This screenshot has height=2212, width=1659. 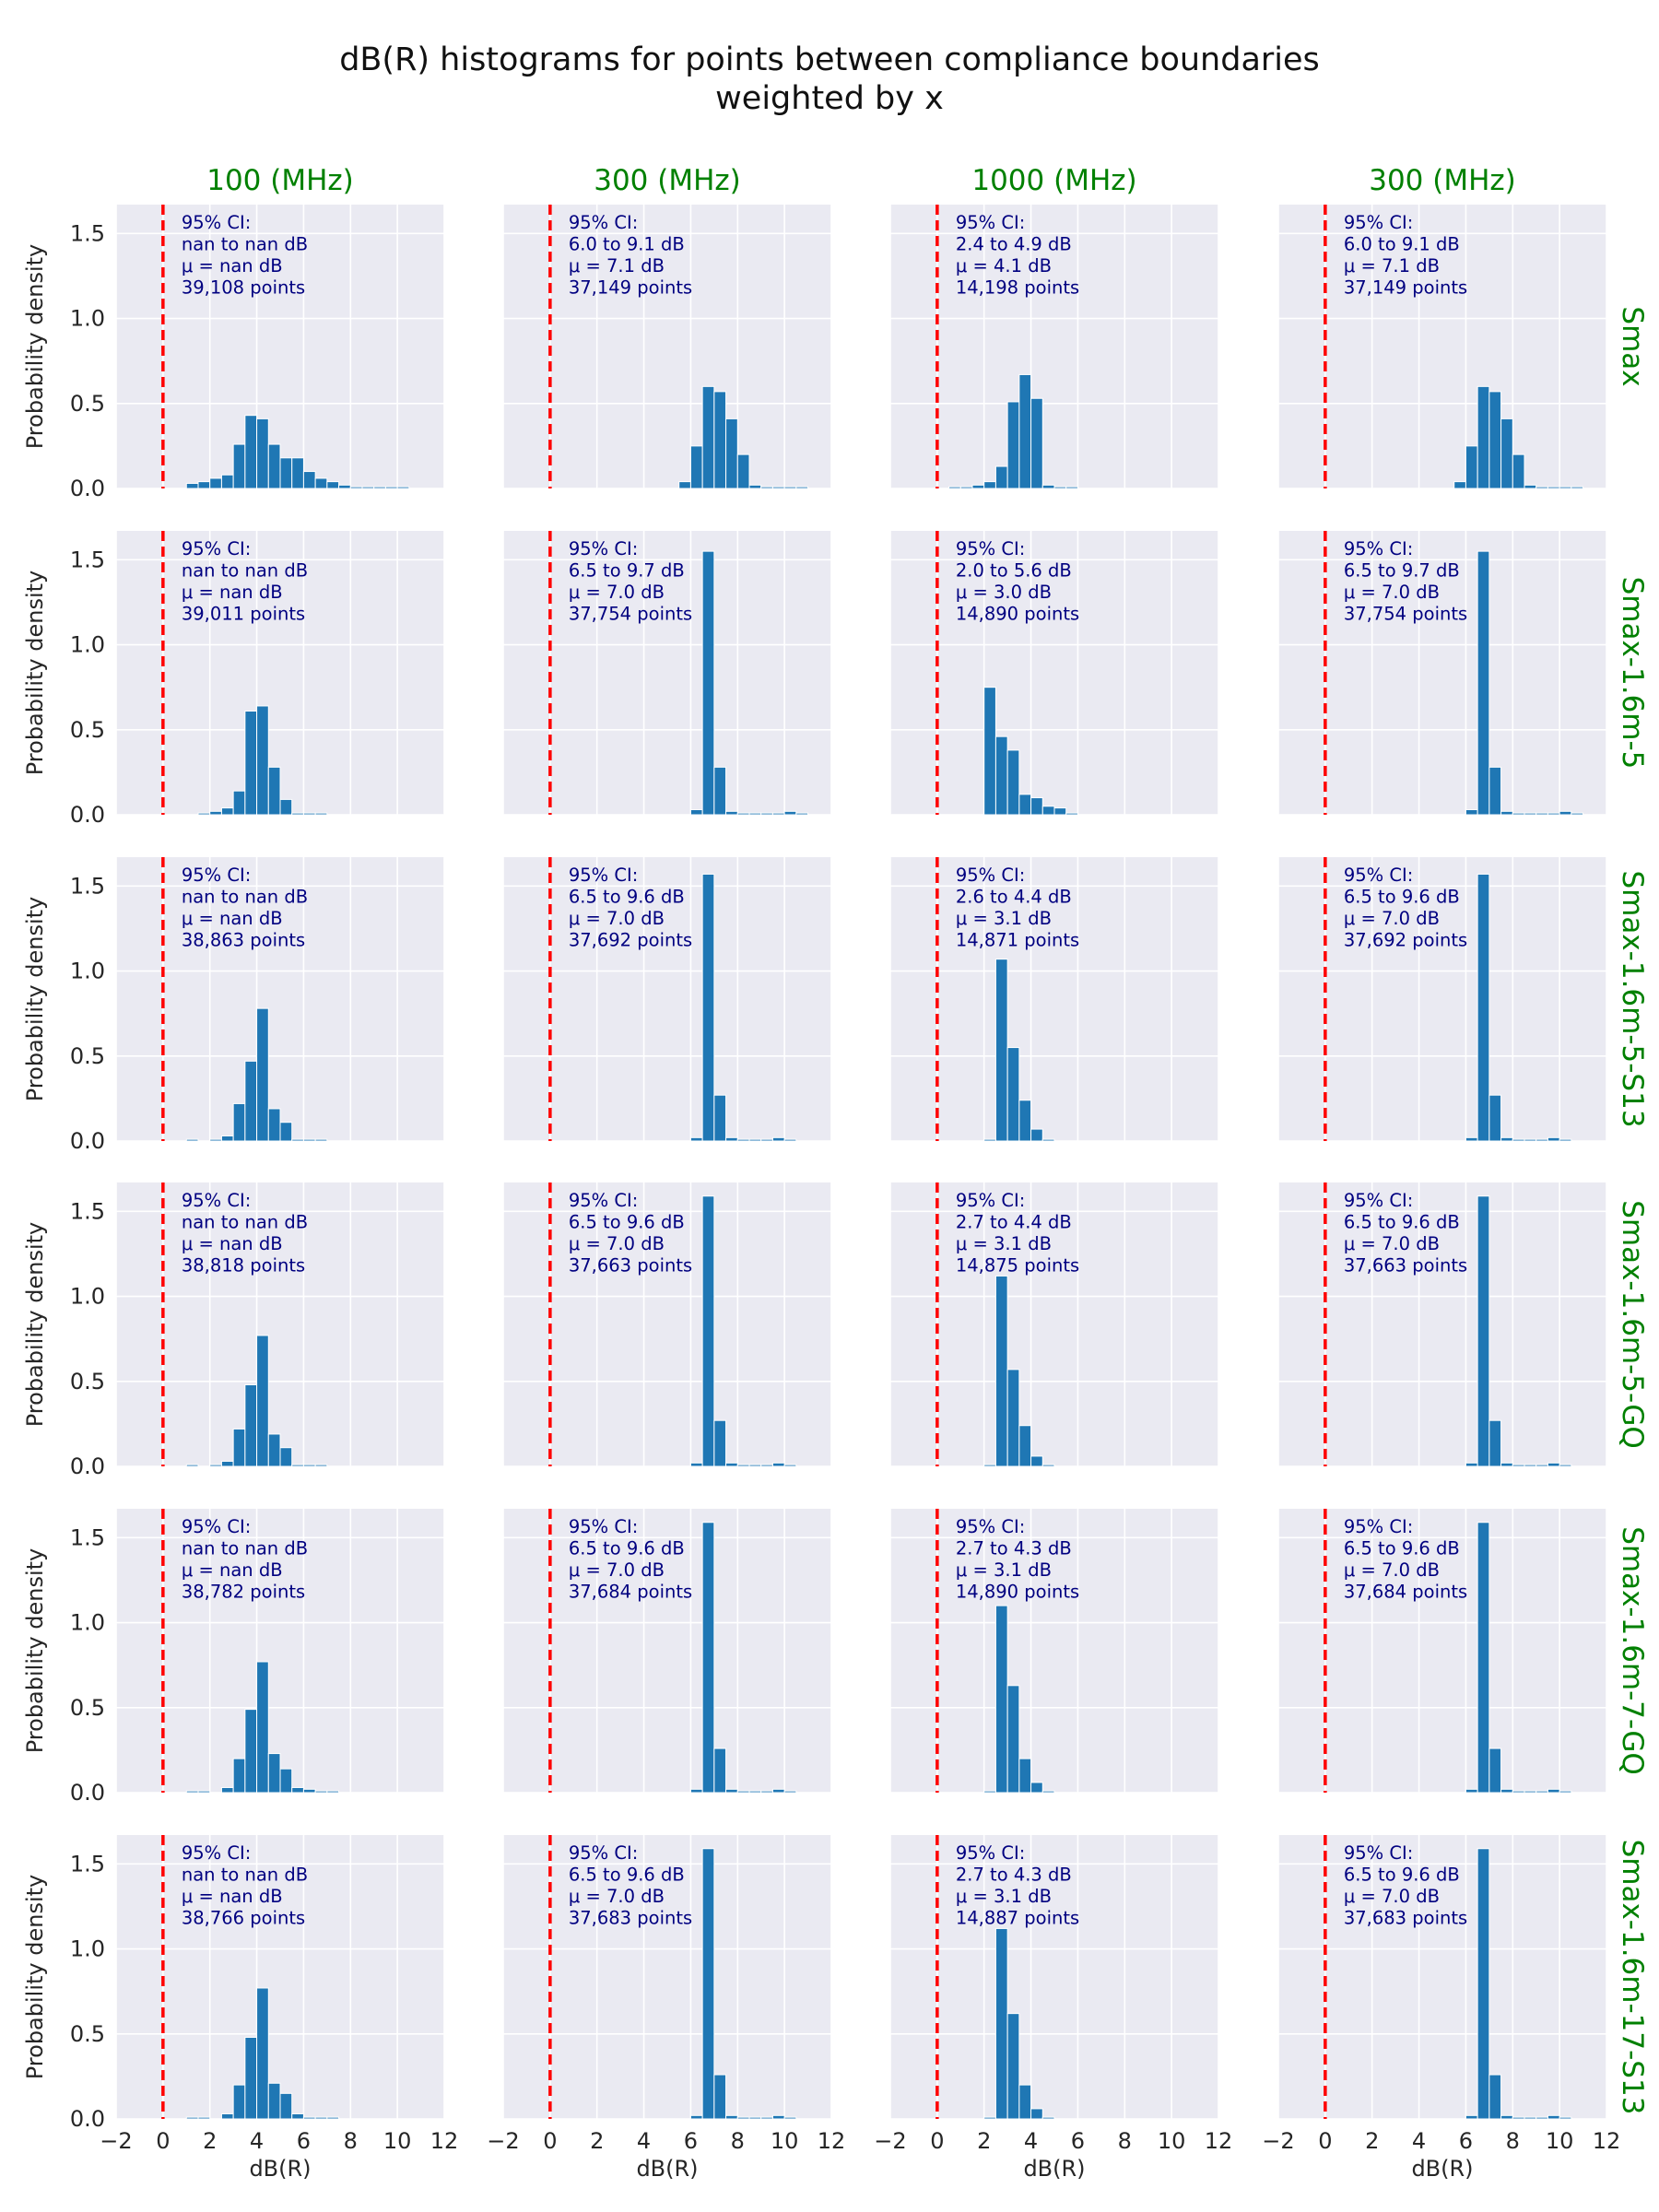 What do you see at coordinates (1031, 2141) in the screenshot?
I see `x-tick-label: 4` at bounding box center [1031, 2141].